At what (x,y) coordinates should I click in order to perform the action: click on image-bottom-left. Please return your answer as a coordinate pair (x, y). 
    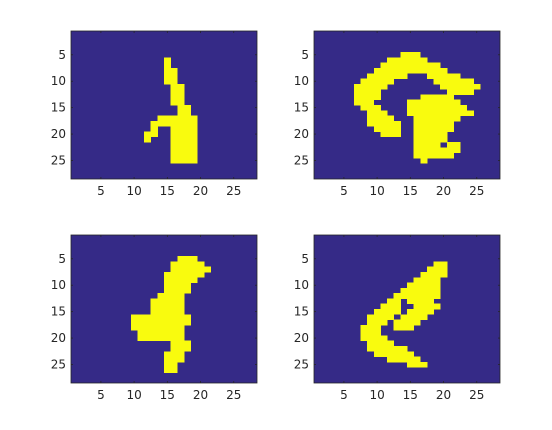
    Looking at the image, I should click on (164, 309).